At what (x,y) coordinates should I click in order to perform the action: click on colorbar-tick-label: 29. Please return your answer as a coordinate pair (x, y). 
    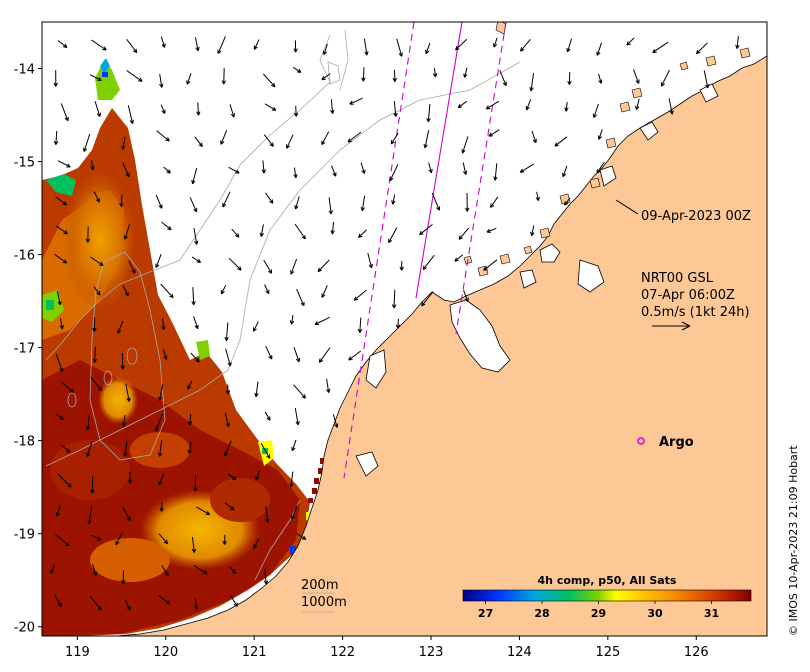
    Looking at the image, I should click on (598, 613).